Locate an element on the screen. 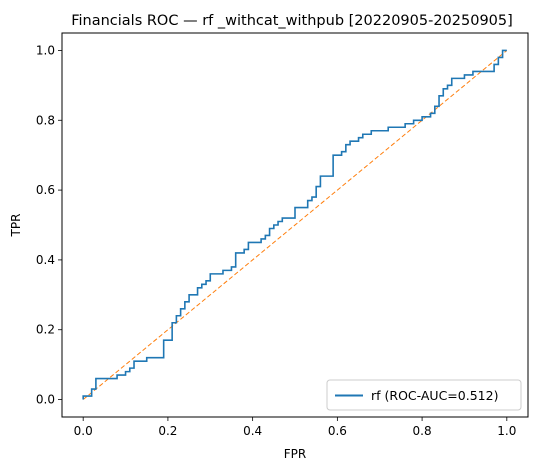 This screenshot has width=556, height=470. y-tick-label: 0.2 is located at coordinates (45, 330).